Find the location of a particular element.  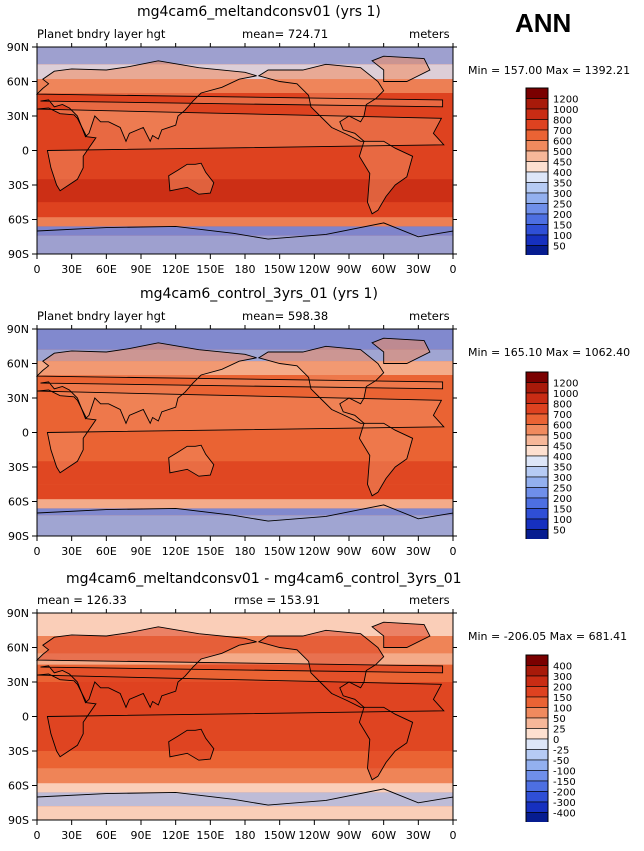

colorbar-label: 450 is located at coordinates (562, 447).